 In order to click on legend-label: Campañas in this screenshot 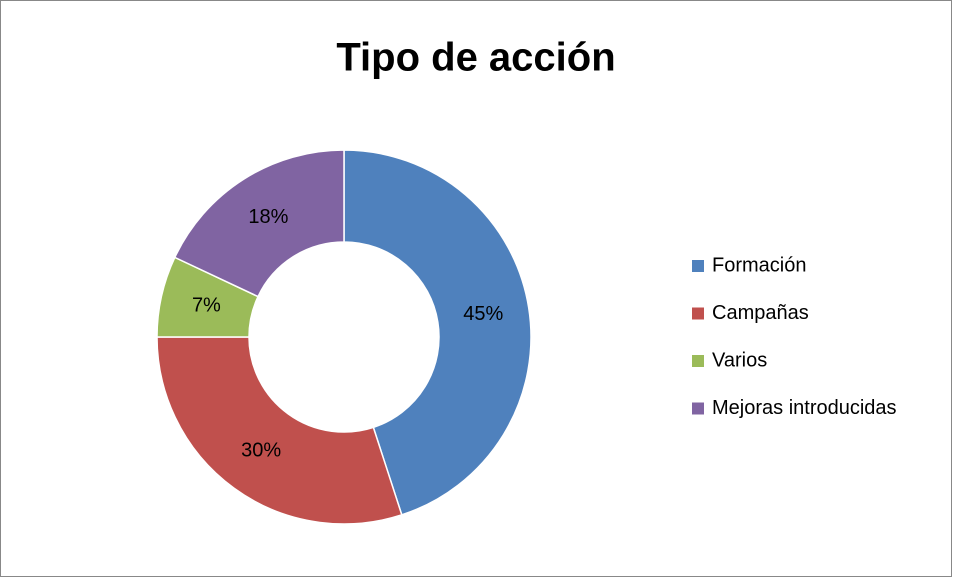, I will do `click(760, 313)`.